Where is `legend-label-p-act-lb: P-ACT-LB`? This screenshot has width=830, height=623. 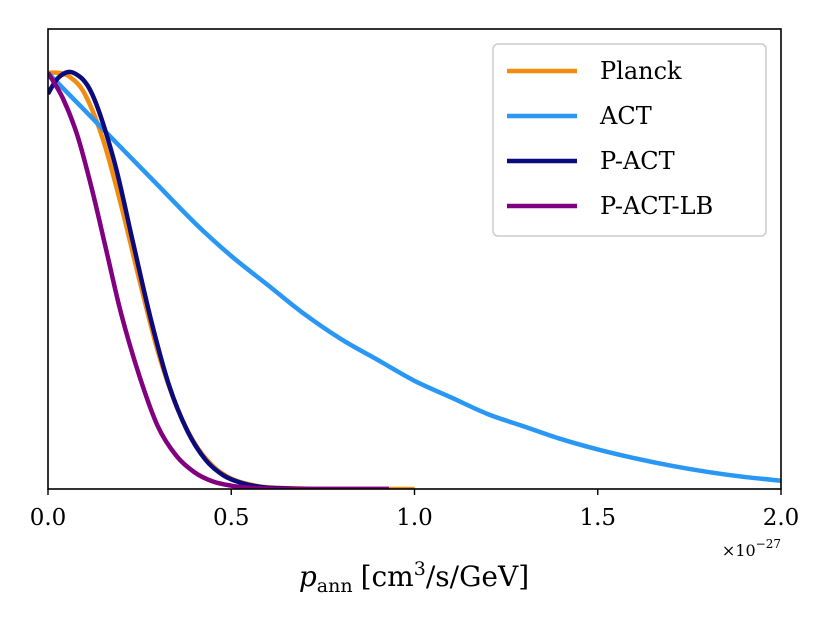 legend-label-p-act-lb: P-ACT-LB is located at coordinates (656, 206).